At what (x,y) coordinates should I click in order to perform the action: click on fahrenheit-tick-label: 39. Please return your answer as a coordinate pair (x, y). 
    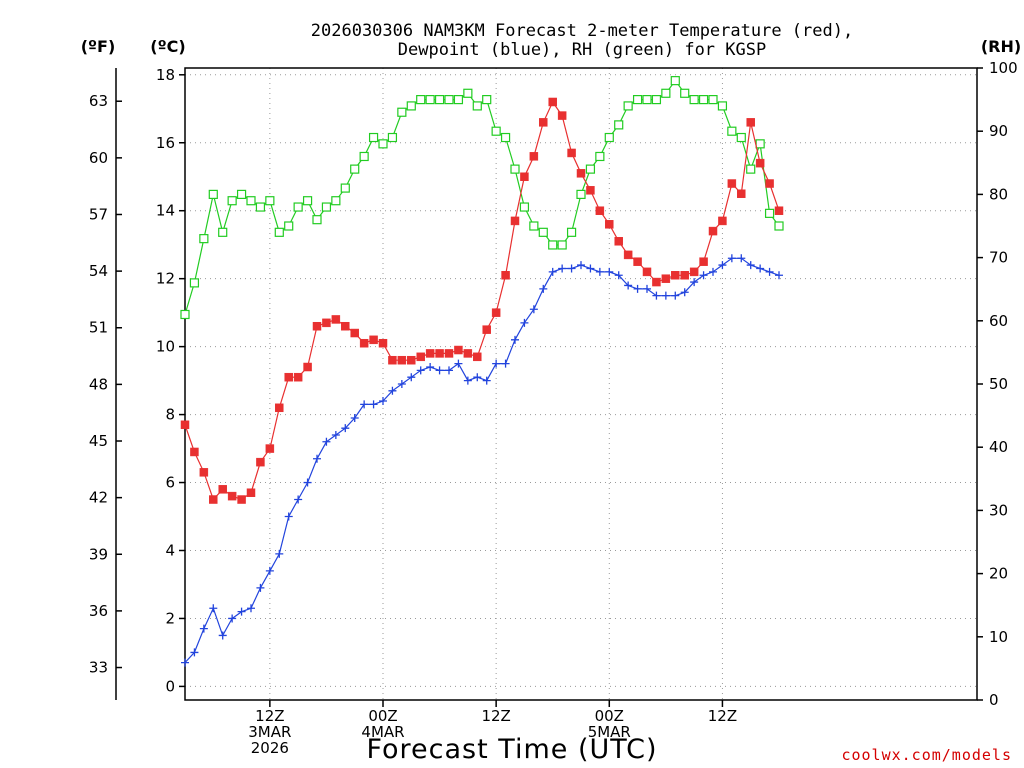
    Looking at the image, I should click on (98, 554).